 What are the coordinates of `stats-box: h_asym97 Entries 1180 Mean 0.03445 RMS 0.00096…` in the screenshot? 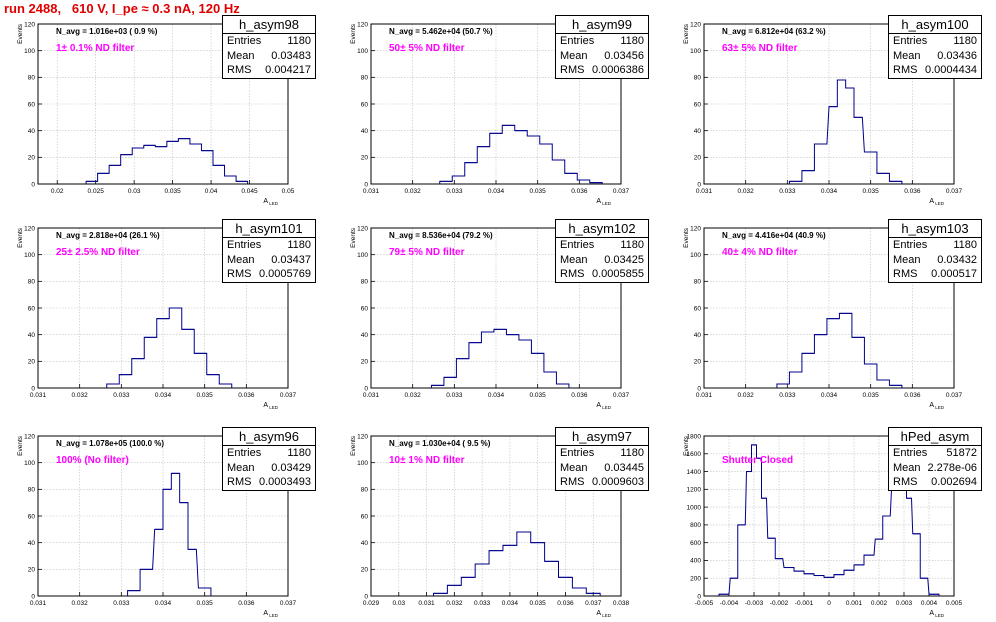 It's located at (602, 459).